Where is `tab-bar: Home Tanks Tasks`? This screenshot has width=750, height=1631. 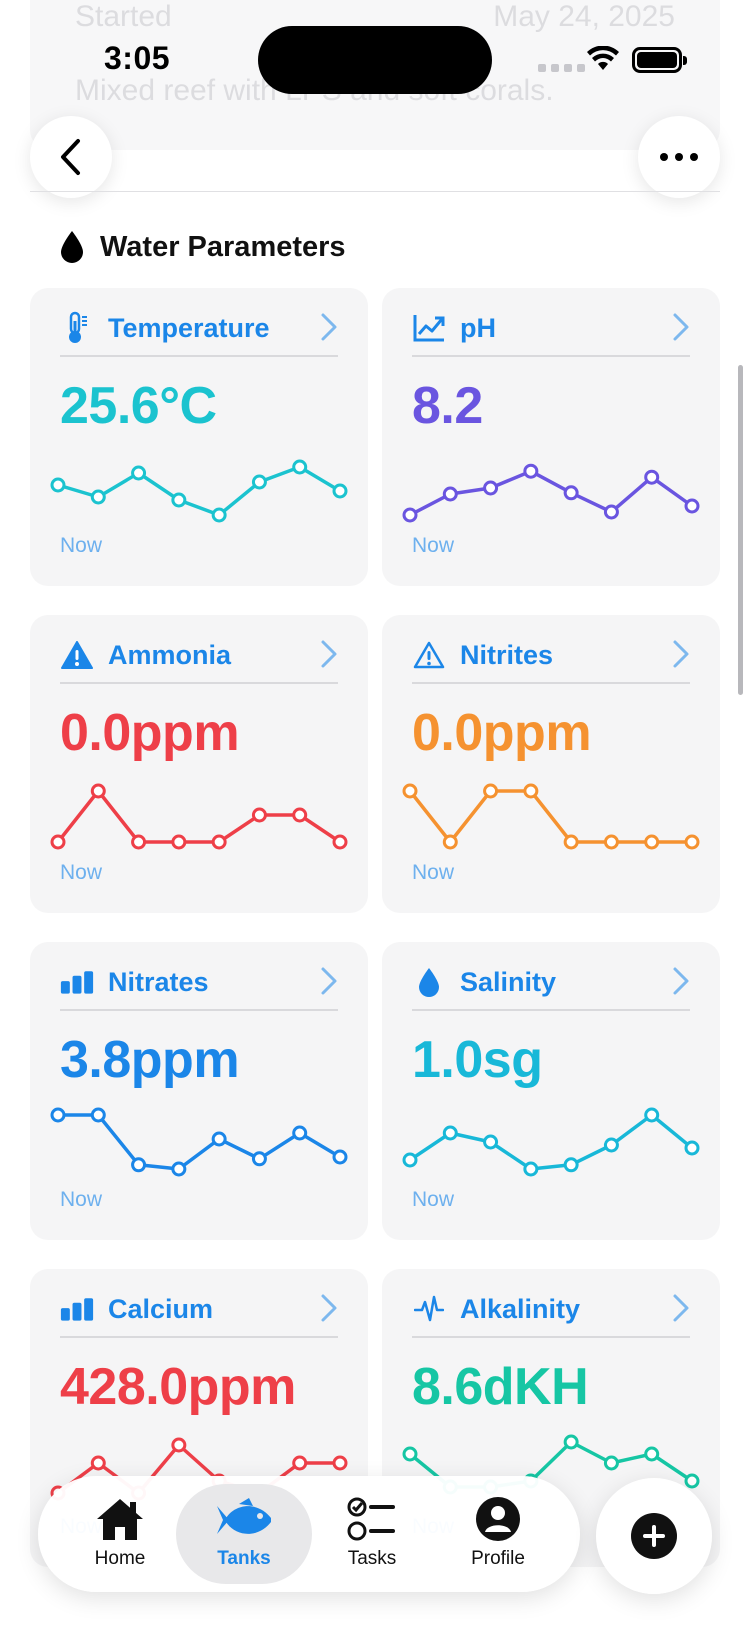 tab-bar: Home Tanks Tasks is located at coordinates (309, 1534).